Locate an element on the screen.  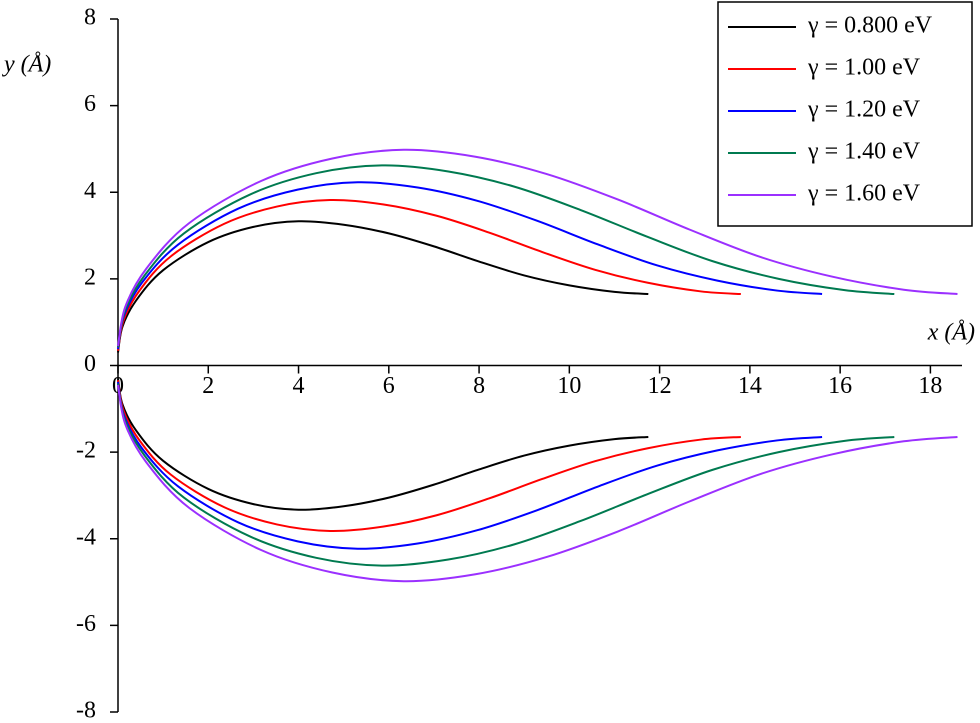
x-tick-label: 16 is located at coordinates (840, 386).